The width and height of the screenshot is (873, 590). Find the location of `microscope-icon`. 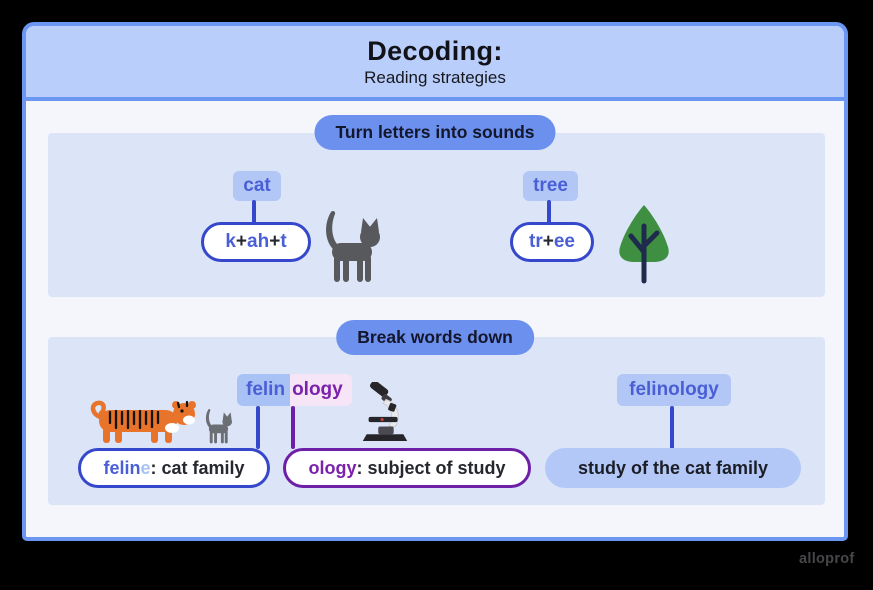

microscope-icon is located at coordinates (385, 411).